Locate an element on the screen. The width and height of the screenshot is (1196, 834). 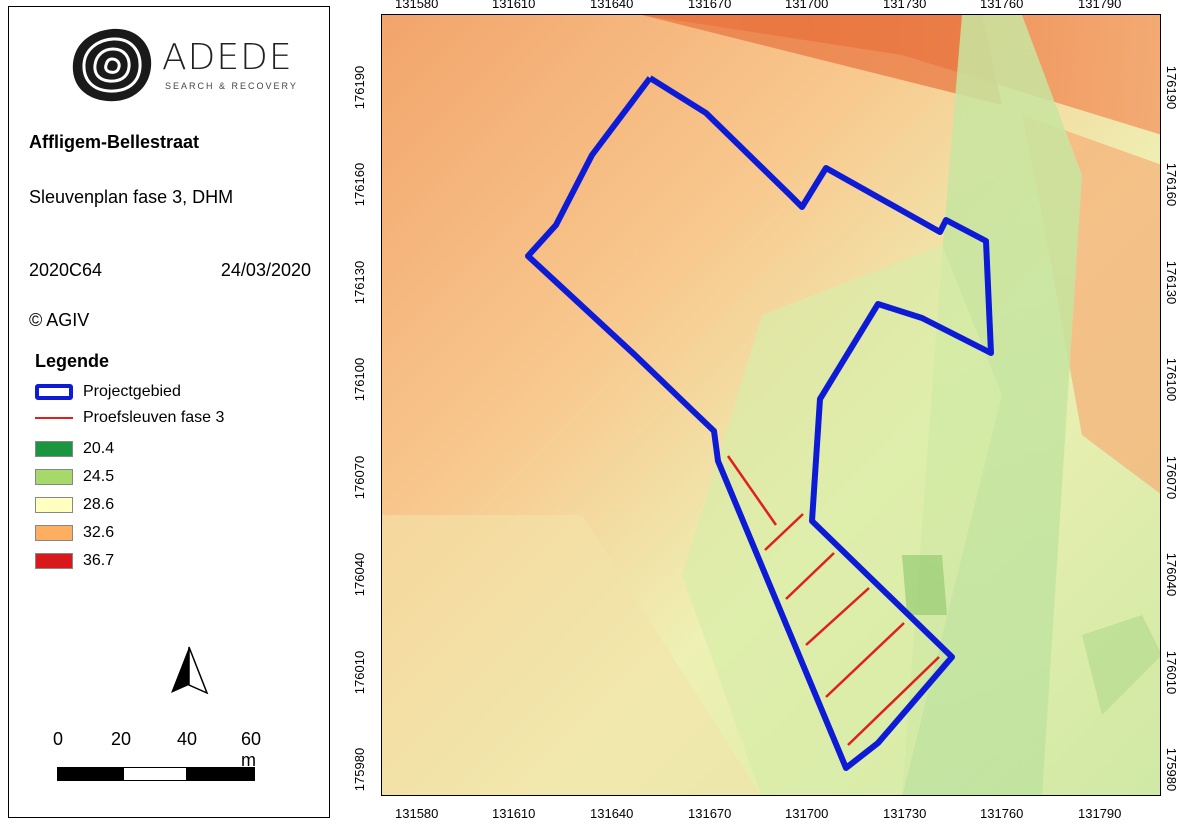
legend-item-label: 36.7 is located at coordinates (99, 560).